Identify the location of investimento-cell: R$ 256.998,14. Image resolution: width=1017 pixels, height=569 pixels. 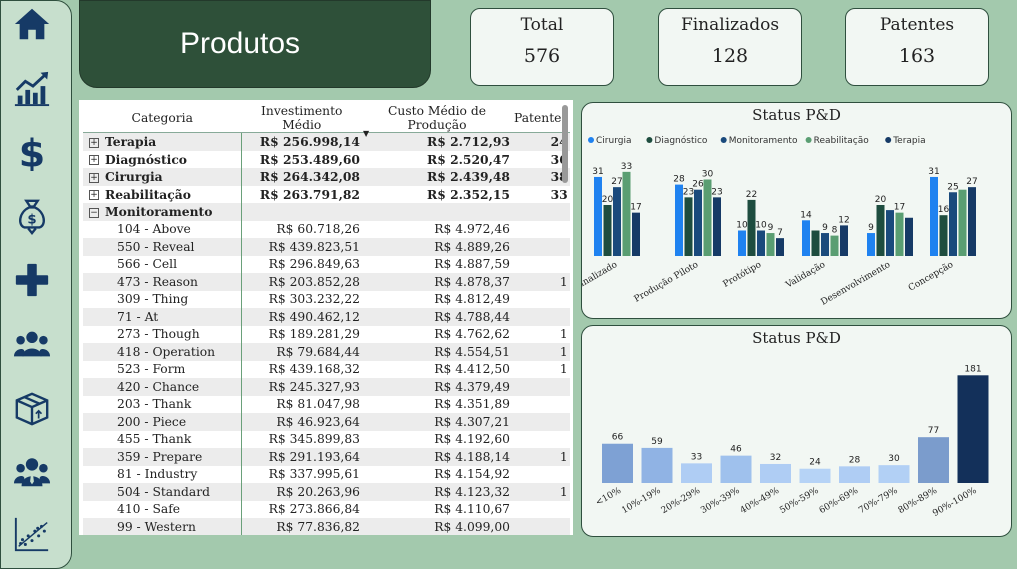
(301, 141).